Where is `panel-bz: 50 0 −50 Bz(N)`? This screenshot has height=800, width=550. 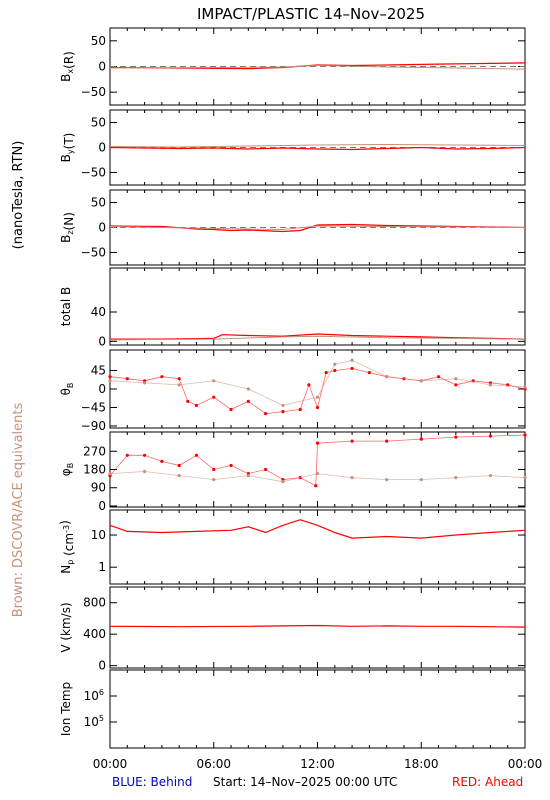
panel-bz: 50 0 −50 Bz(N) is located at coordinates (292, 227).